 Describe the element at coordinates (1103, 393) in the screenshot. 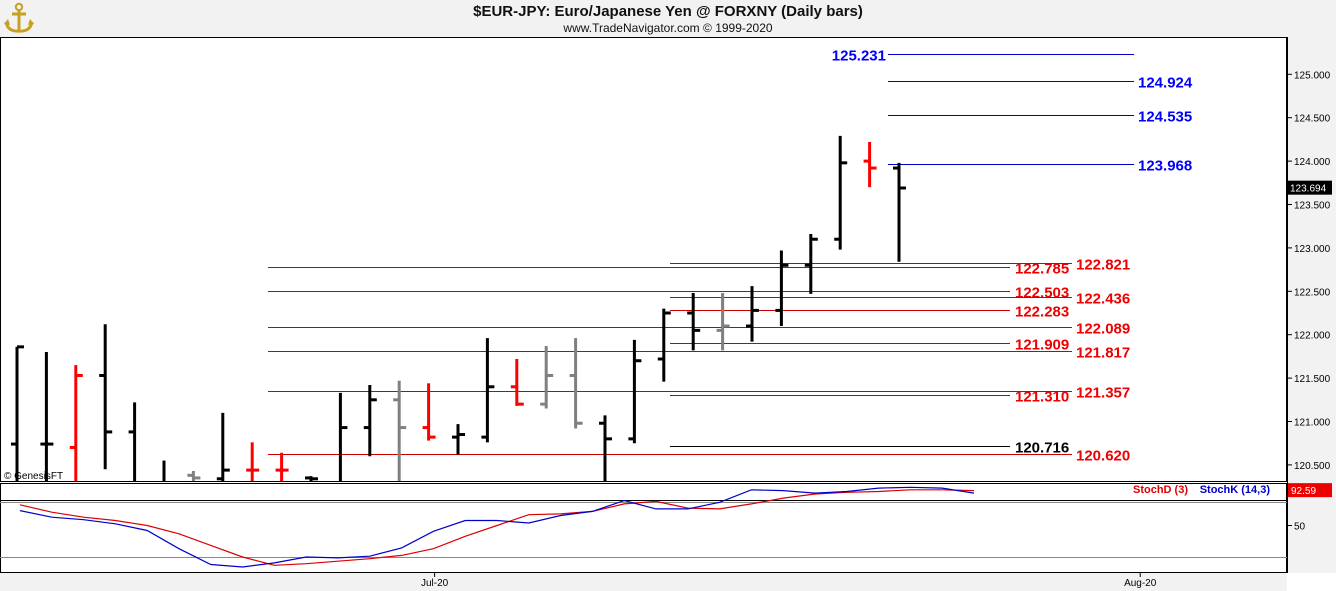

I see `level-label-121.357: 121.357` at that location.